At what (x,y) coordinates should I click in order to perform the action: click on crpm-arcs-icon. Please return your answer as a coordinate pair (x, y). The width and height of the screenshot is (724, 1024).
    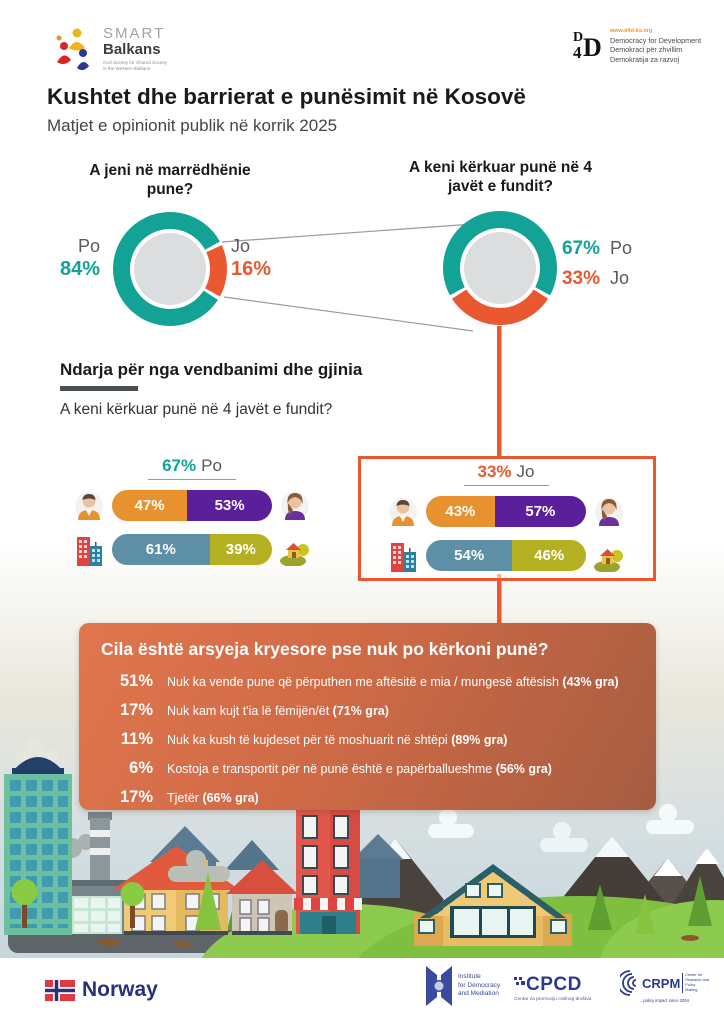
    Looking at the image, I should click on (628, 983).